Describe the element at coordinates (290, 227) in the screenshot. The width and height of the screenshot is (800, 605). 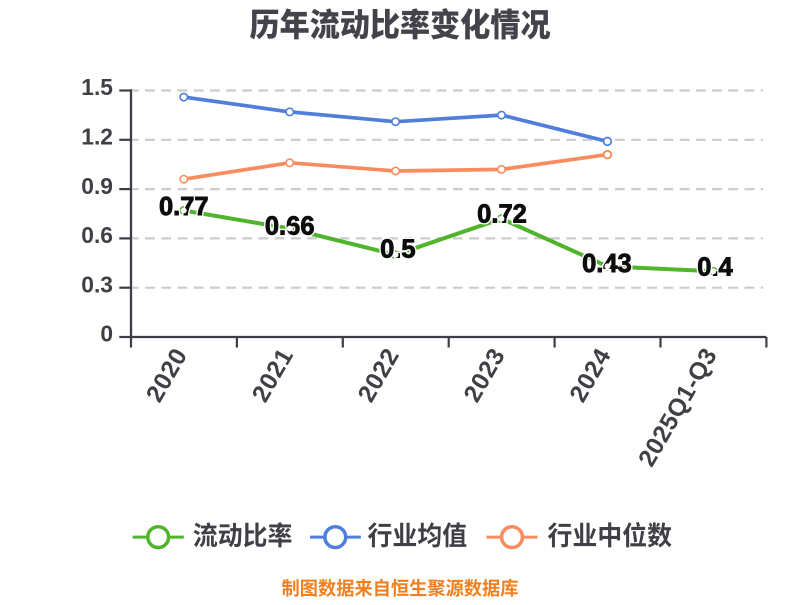
I see `svg-text: 0.66` at that location.